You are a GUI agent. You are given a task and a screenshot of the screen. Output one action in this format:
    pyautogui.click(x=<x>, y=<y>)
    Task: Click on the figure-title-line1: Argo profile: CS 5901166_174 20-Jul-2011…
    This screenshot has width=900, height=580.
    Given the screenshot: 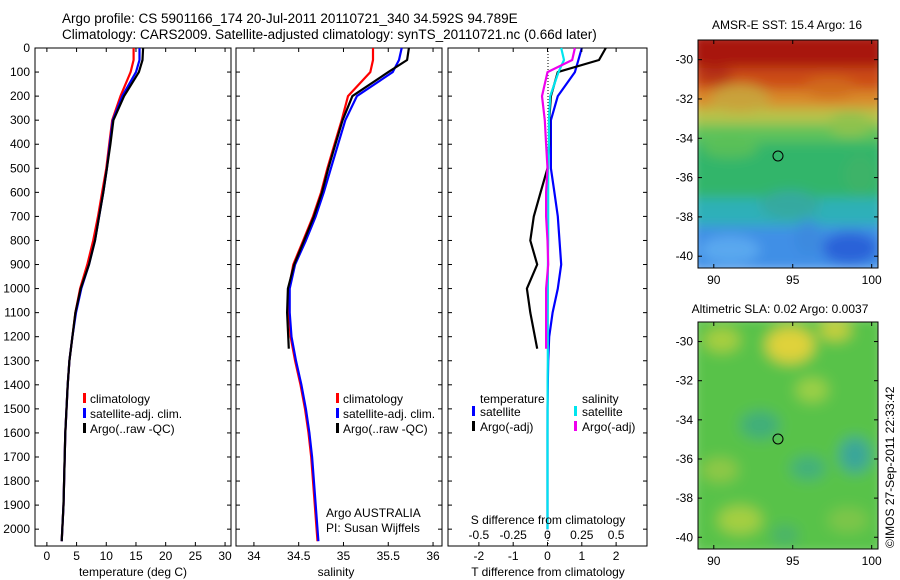 What is the action you would take?
    pyautogui.click(x=290, y=18)
    